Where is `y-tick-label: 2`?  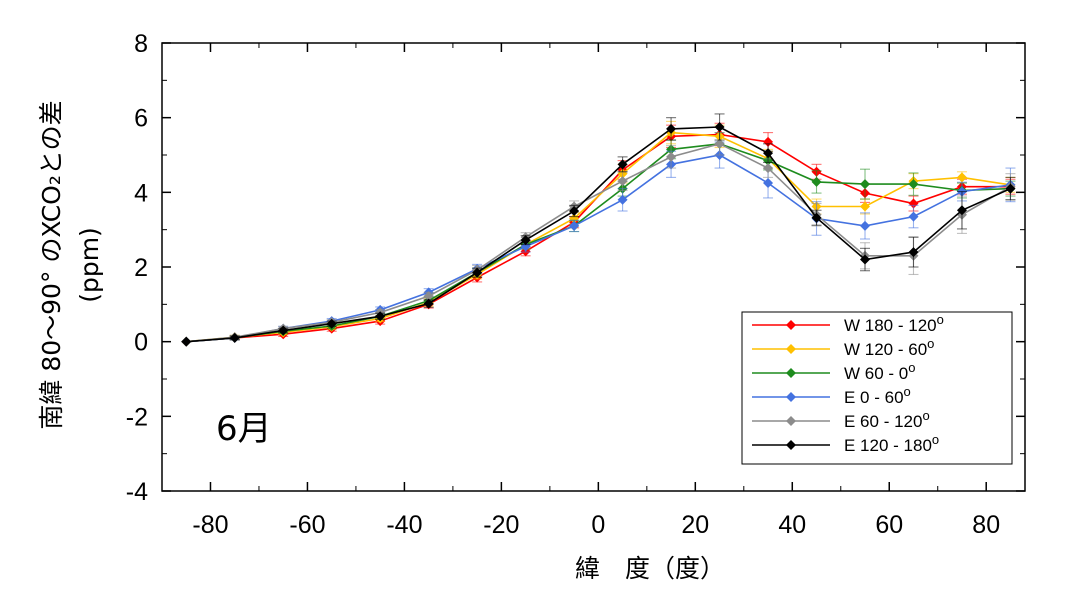 y-tick-label: 2 is located at coordinates (141, 268).